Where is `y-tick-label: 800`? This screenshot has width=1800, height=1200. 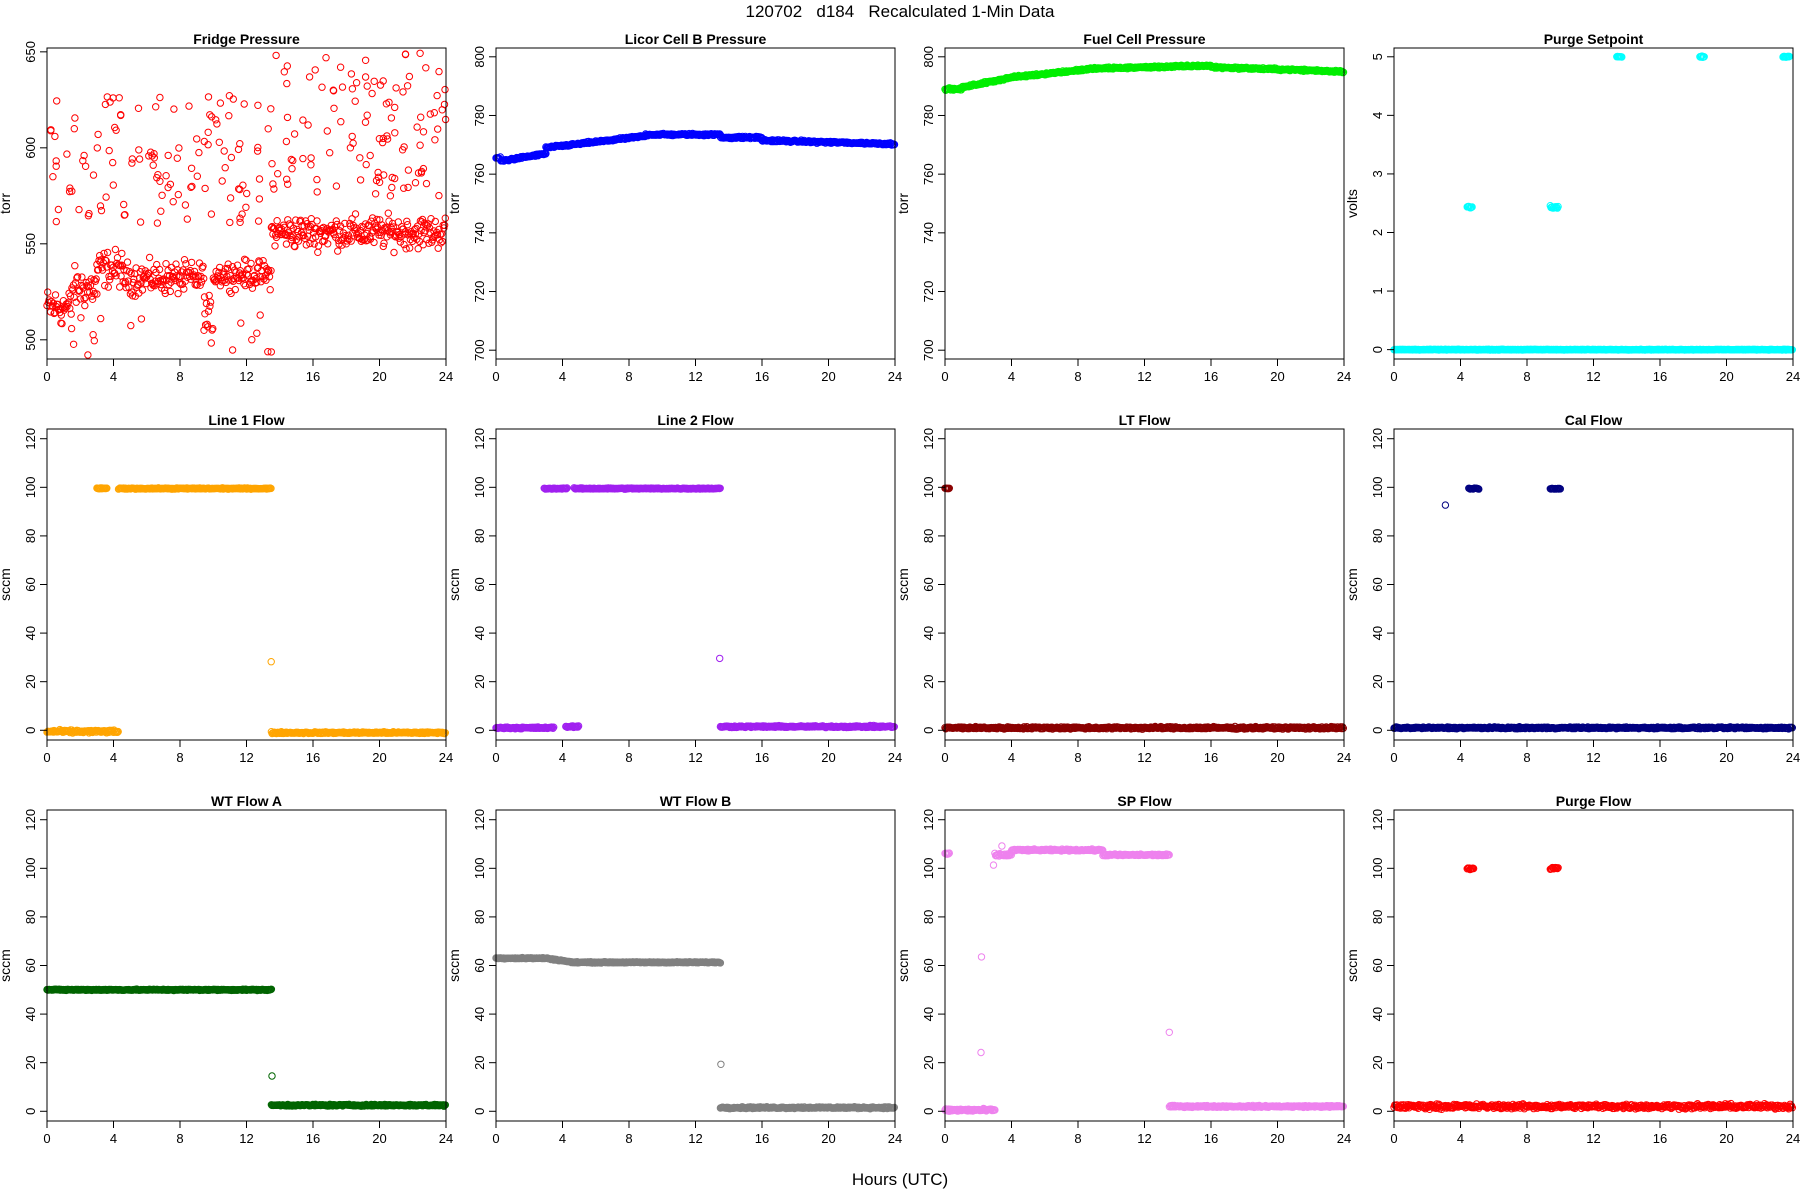 y-tick-label: 800 is located at coordinates (928, 57).